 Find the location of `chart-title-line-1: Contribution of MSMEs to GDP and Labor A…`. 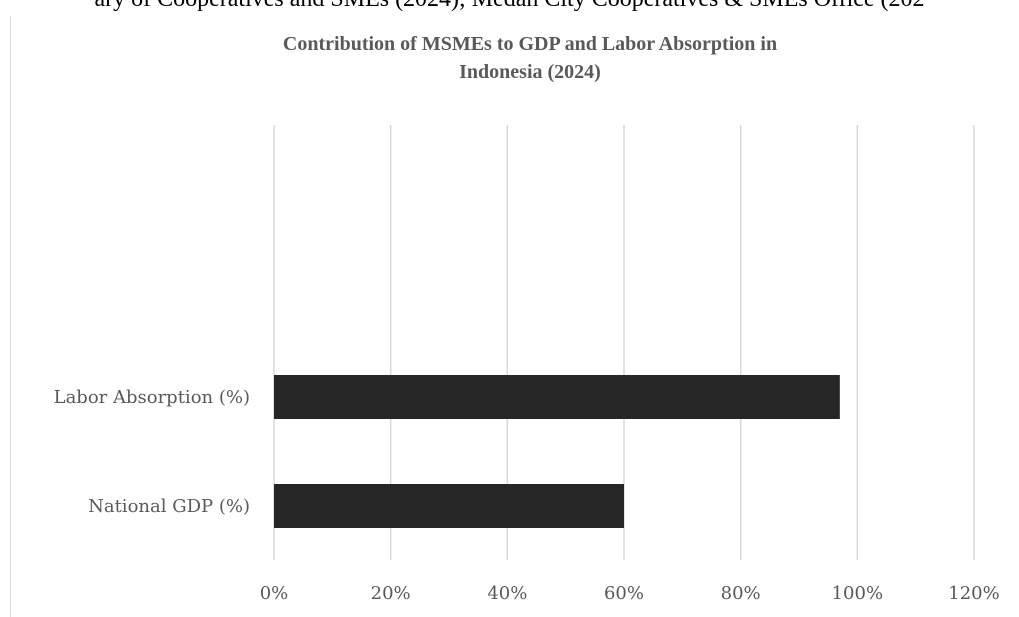

chart-title-line-1: Contribution of MSMEs to GDP and Labor A… is located at coordinates (530, 44).